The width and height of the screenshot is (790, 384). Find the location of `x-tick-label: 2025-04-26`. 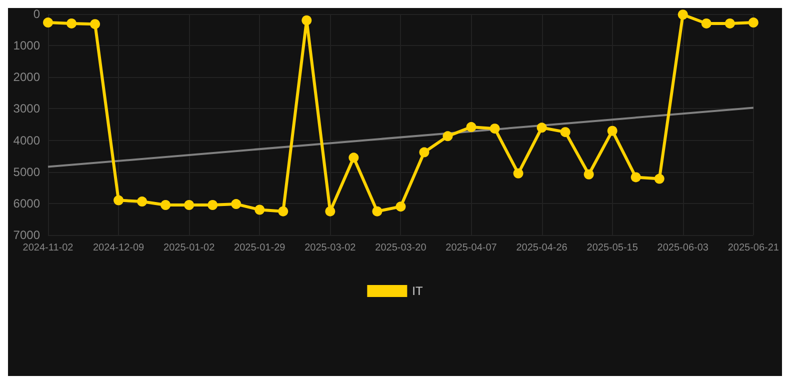

x-tick-label: 2025-04-26 is located at coordinates (542, 248).